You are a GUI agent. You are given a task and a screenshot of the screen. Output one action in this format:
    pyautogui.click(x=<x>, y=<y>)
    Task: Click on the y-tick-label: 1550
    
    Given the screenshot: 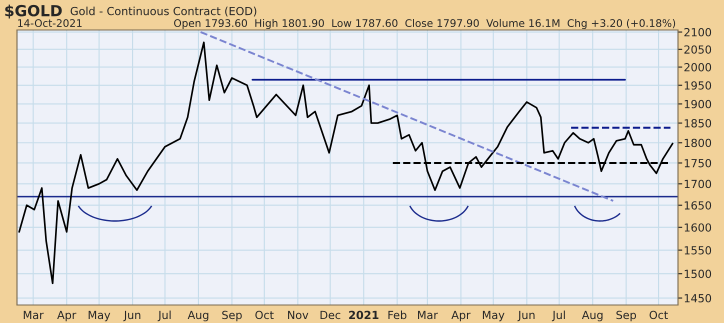 What is the action you would take?
    pyautogui.click(x=698, y=250)
    